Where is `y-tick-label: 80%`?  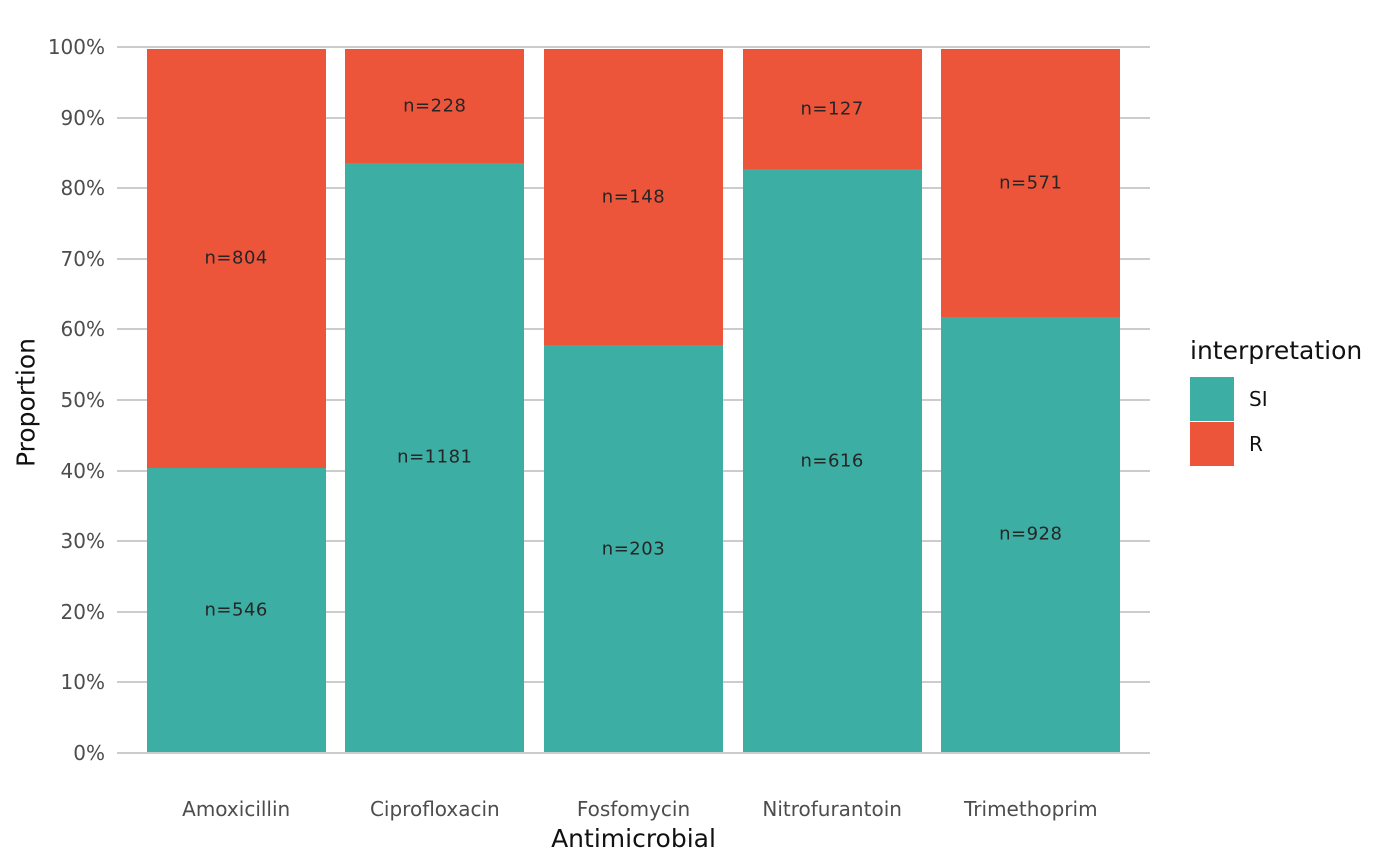 y-tick-label: 80% is located at coordinates (82, 188).